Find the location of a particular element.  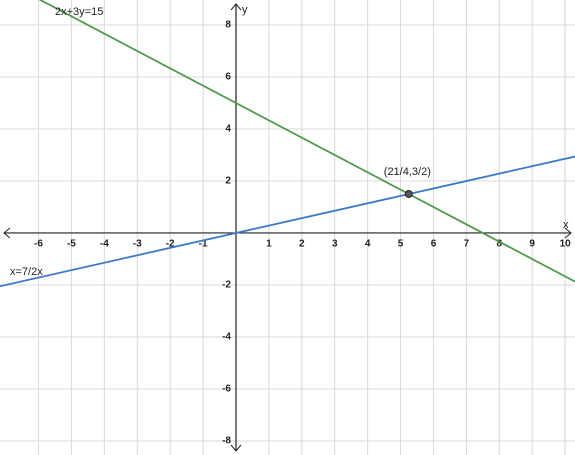

y-tick-label: -8 is located at coordinates (226, 441).